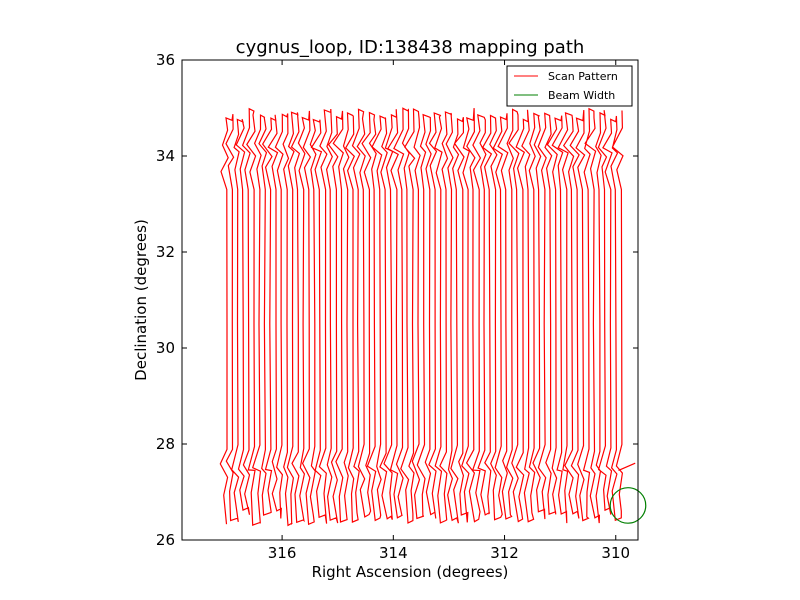  I want to click on y-tick-label: 32, so click(165, 252).